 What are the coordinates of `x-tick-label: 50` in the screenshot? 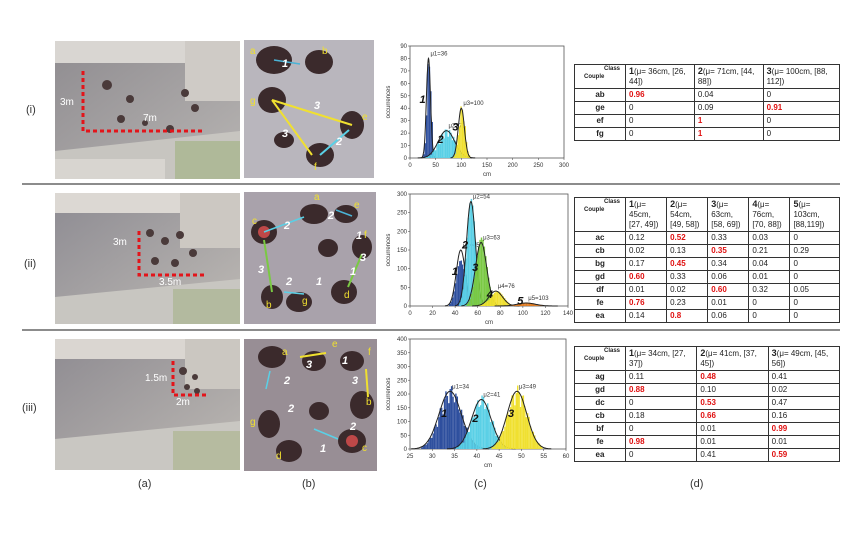 It's located at (435, 166).